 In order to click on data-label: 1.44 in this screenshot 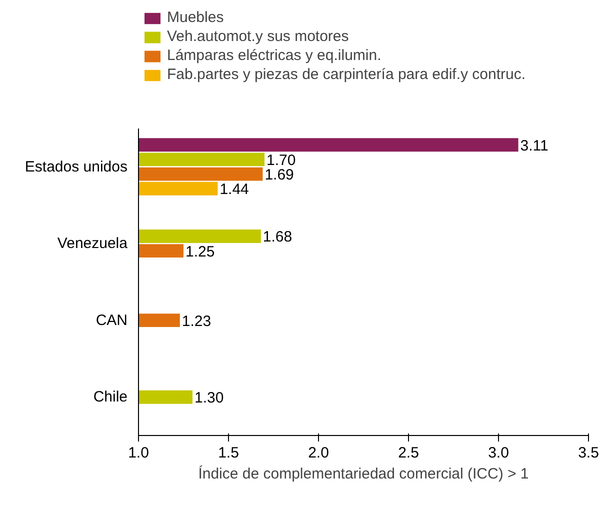, I will do `click(234, 189)`.